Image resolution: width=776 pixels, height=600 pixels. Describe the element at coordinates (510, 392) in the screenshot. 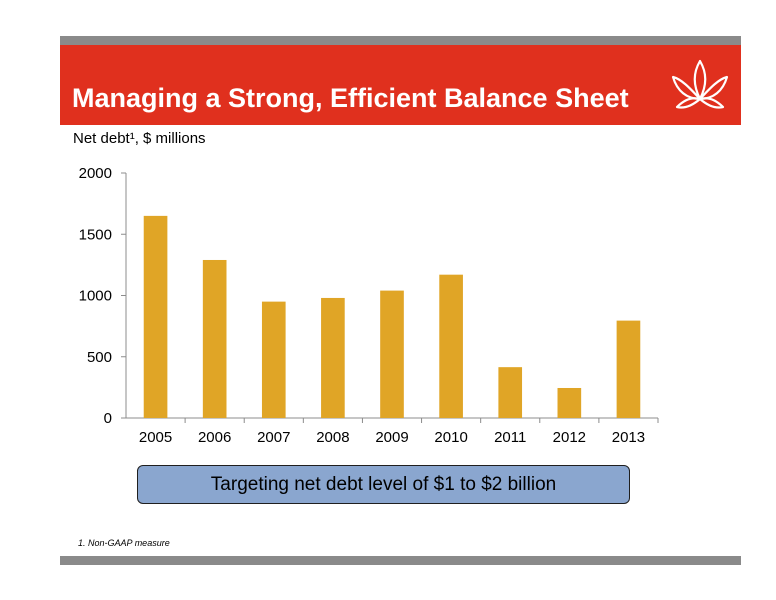

I see `bar-2011` at that location.